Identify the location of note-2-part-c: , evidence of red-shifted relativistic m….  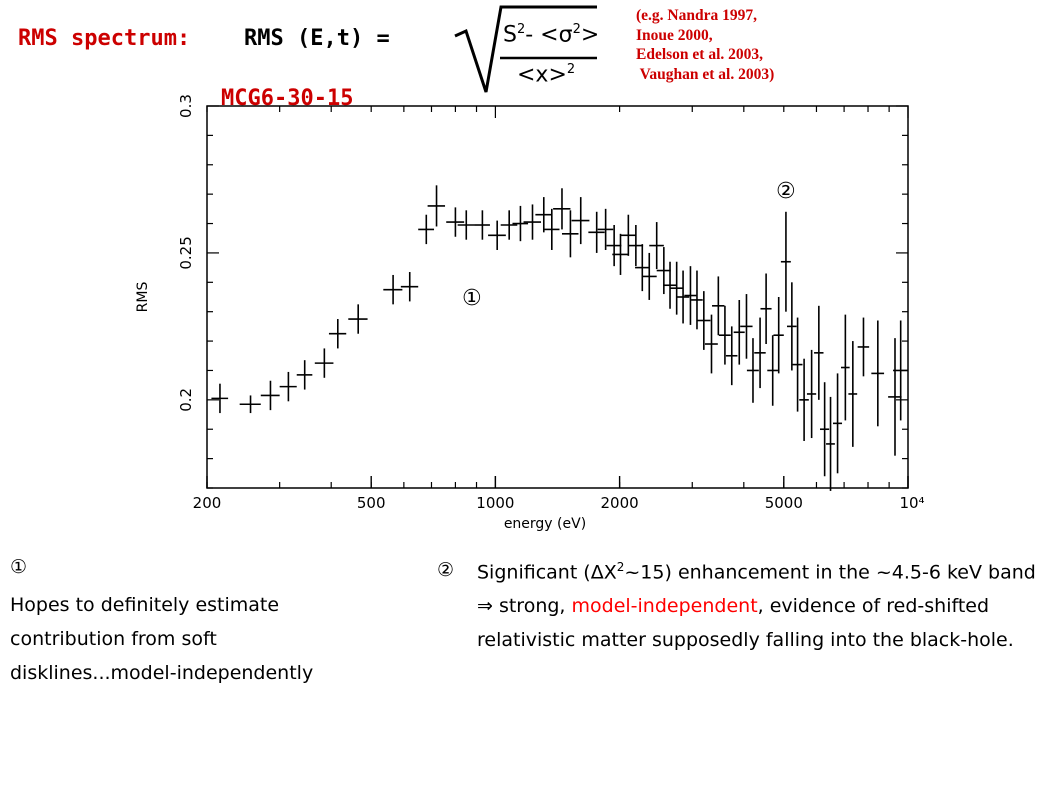
(745, 623).